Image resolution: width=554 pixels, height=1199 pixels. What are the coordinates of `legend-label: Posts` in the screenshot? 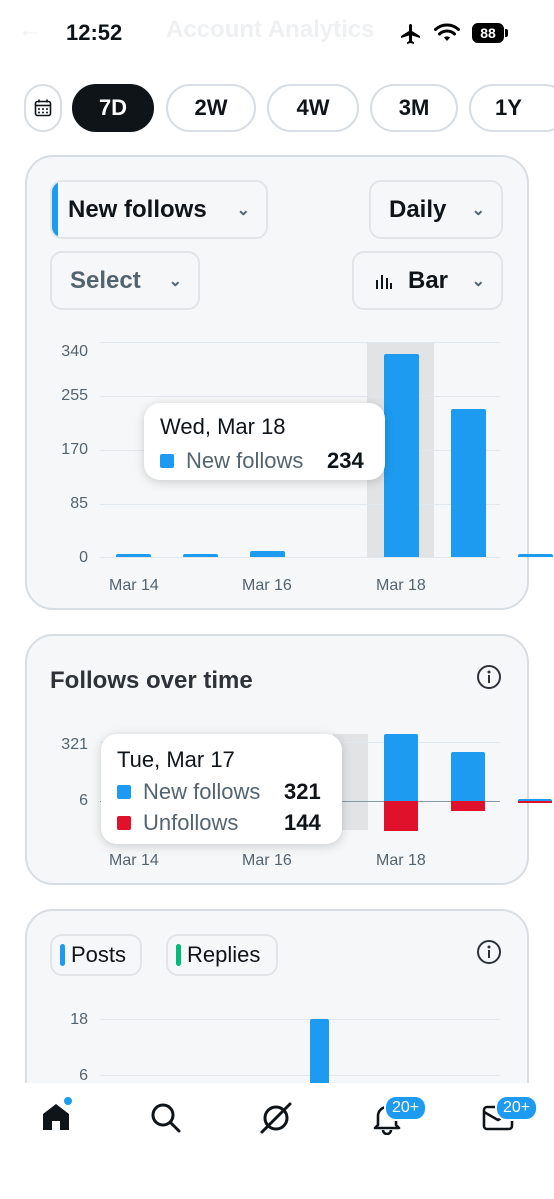 It's located at (99, 954).